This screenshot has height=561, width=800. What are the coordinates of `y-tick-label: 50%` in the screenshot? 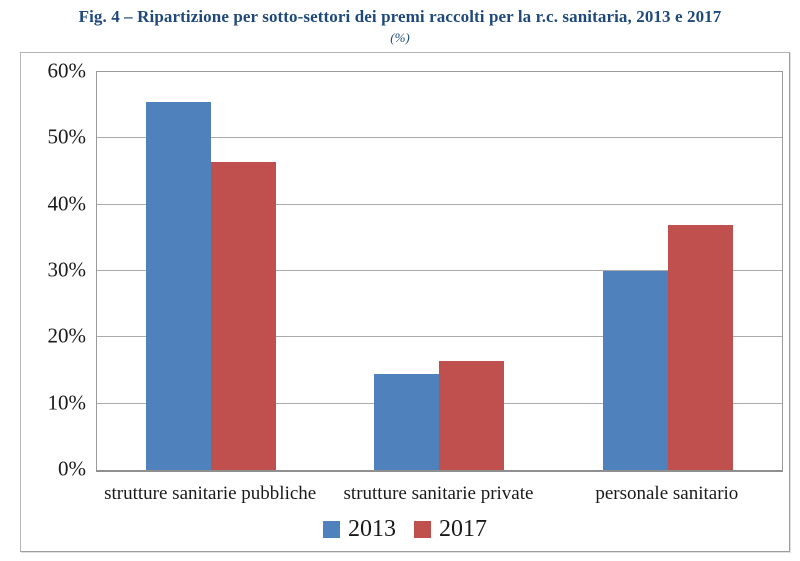 It's located at (67, 136).